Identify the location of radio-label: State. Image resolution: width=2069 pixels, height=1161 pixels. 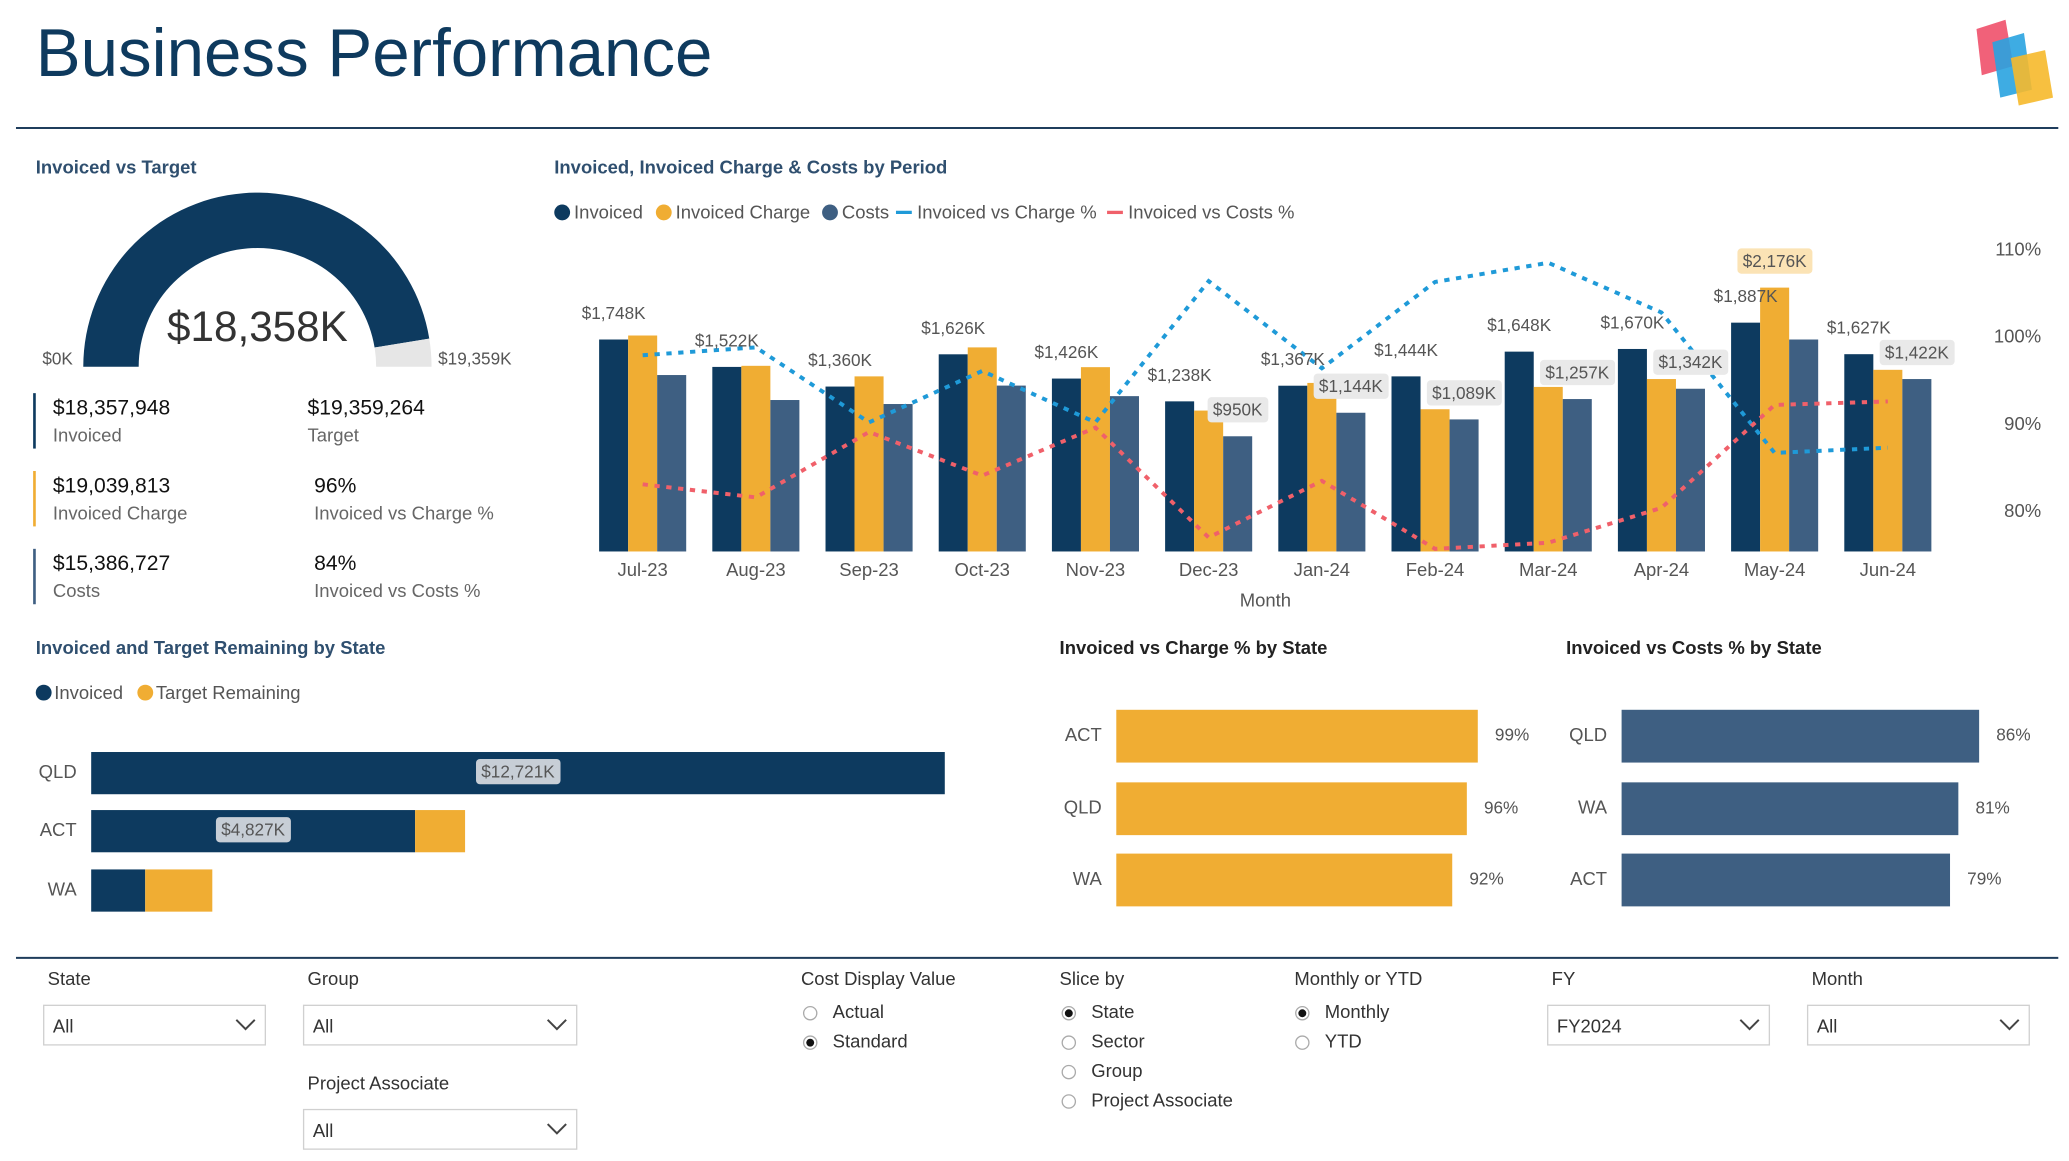
(1112, 1011).